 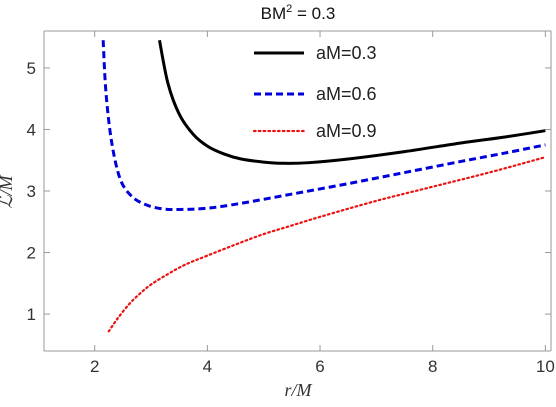 What do you see at coordinates (274, 13) in the screenshot?
I see `chart-title-base: BM` at bounding box center [274, 13].